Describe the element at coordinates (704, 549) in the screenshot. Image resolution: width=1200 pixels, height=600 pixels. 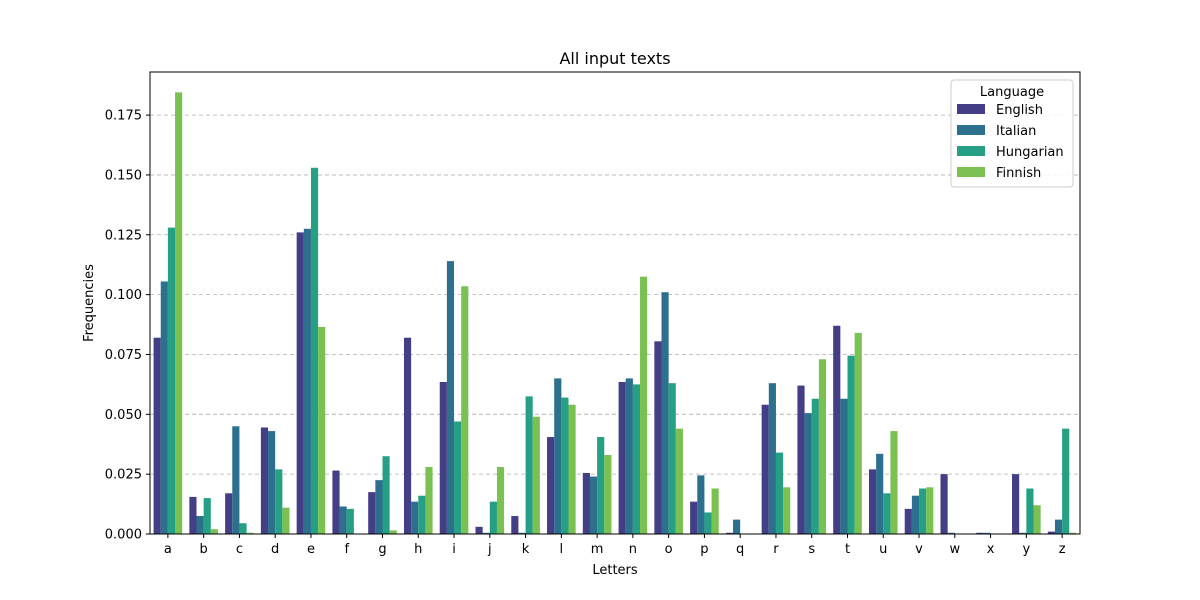
I see `x-tick-label: p` at that location.